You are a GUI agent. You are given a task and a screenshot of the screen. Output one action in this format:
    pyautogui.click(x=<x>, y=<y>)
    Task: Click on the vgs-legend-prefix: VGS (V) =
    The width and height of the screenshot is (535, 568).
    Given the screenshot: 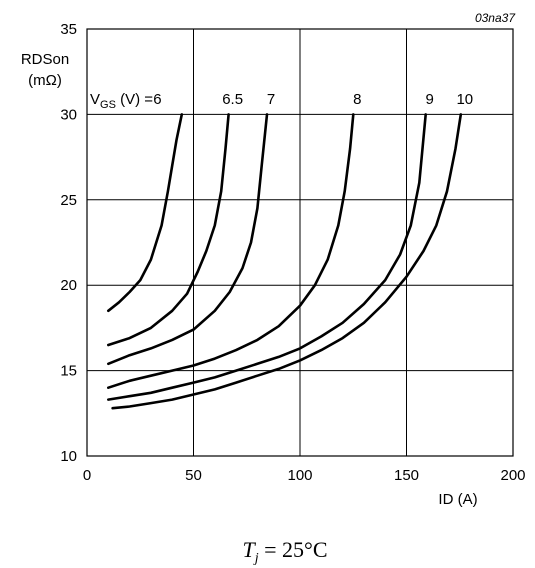 What is the action you would take?
    pyautogui.click(x=121, y=101)
    